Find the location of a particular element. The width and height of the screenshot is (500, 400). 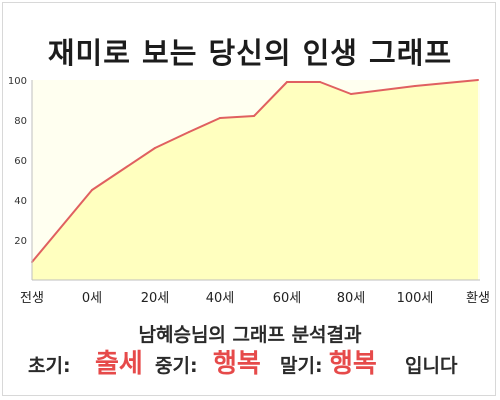

y-tick-label: 40 is located at coordinates (20, 201).